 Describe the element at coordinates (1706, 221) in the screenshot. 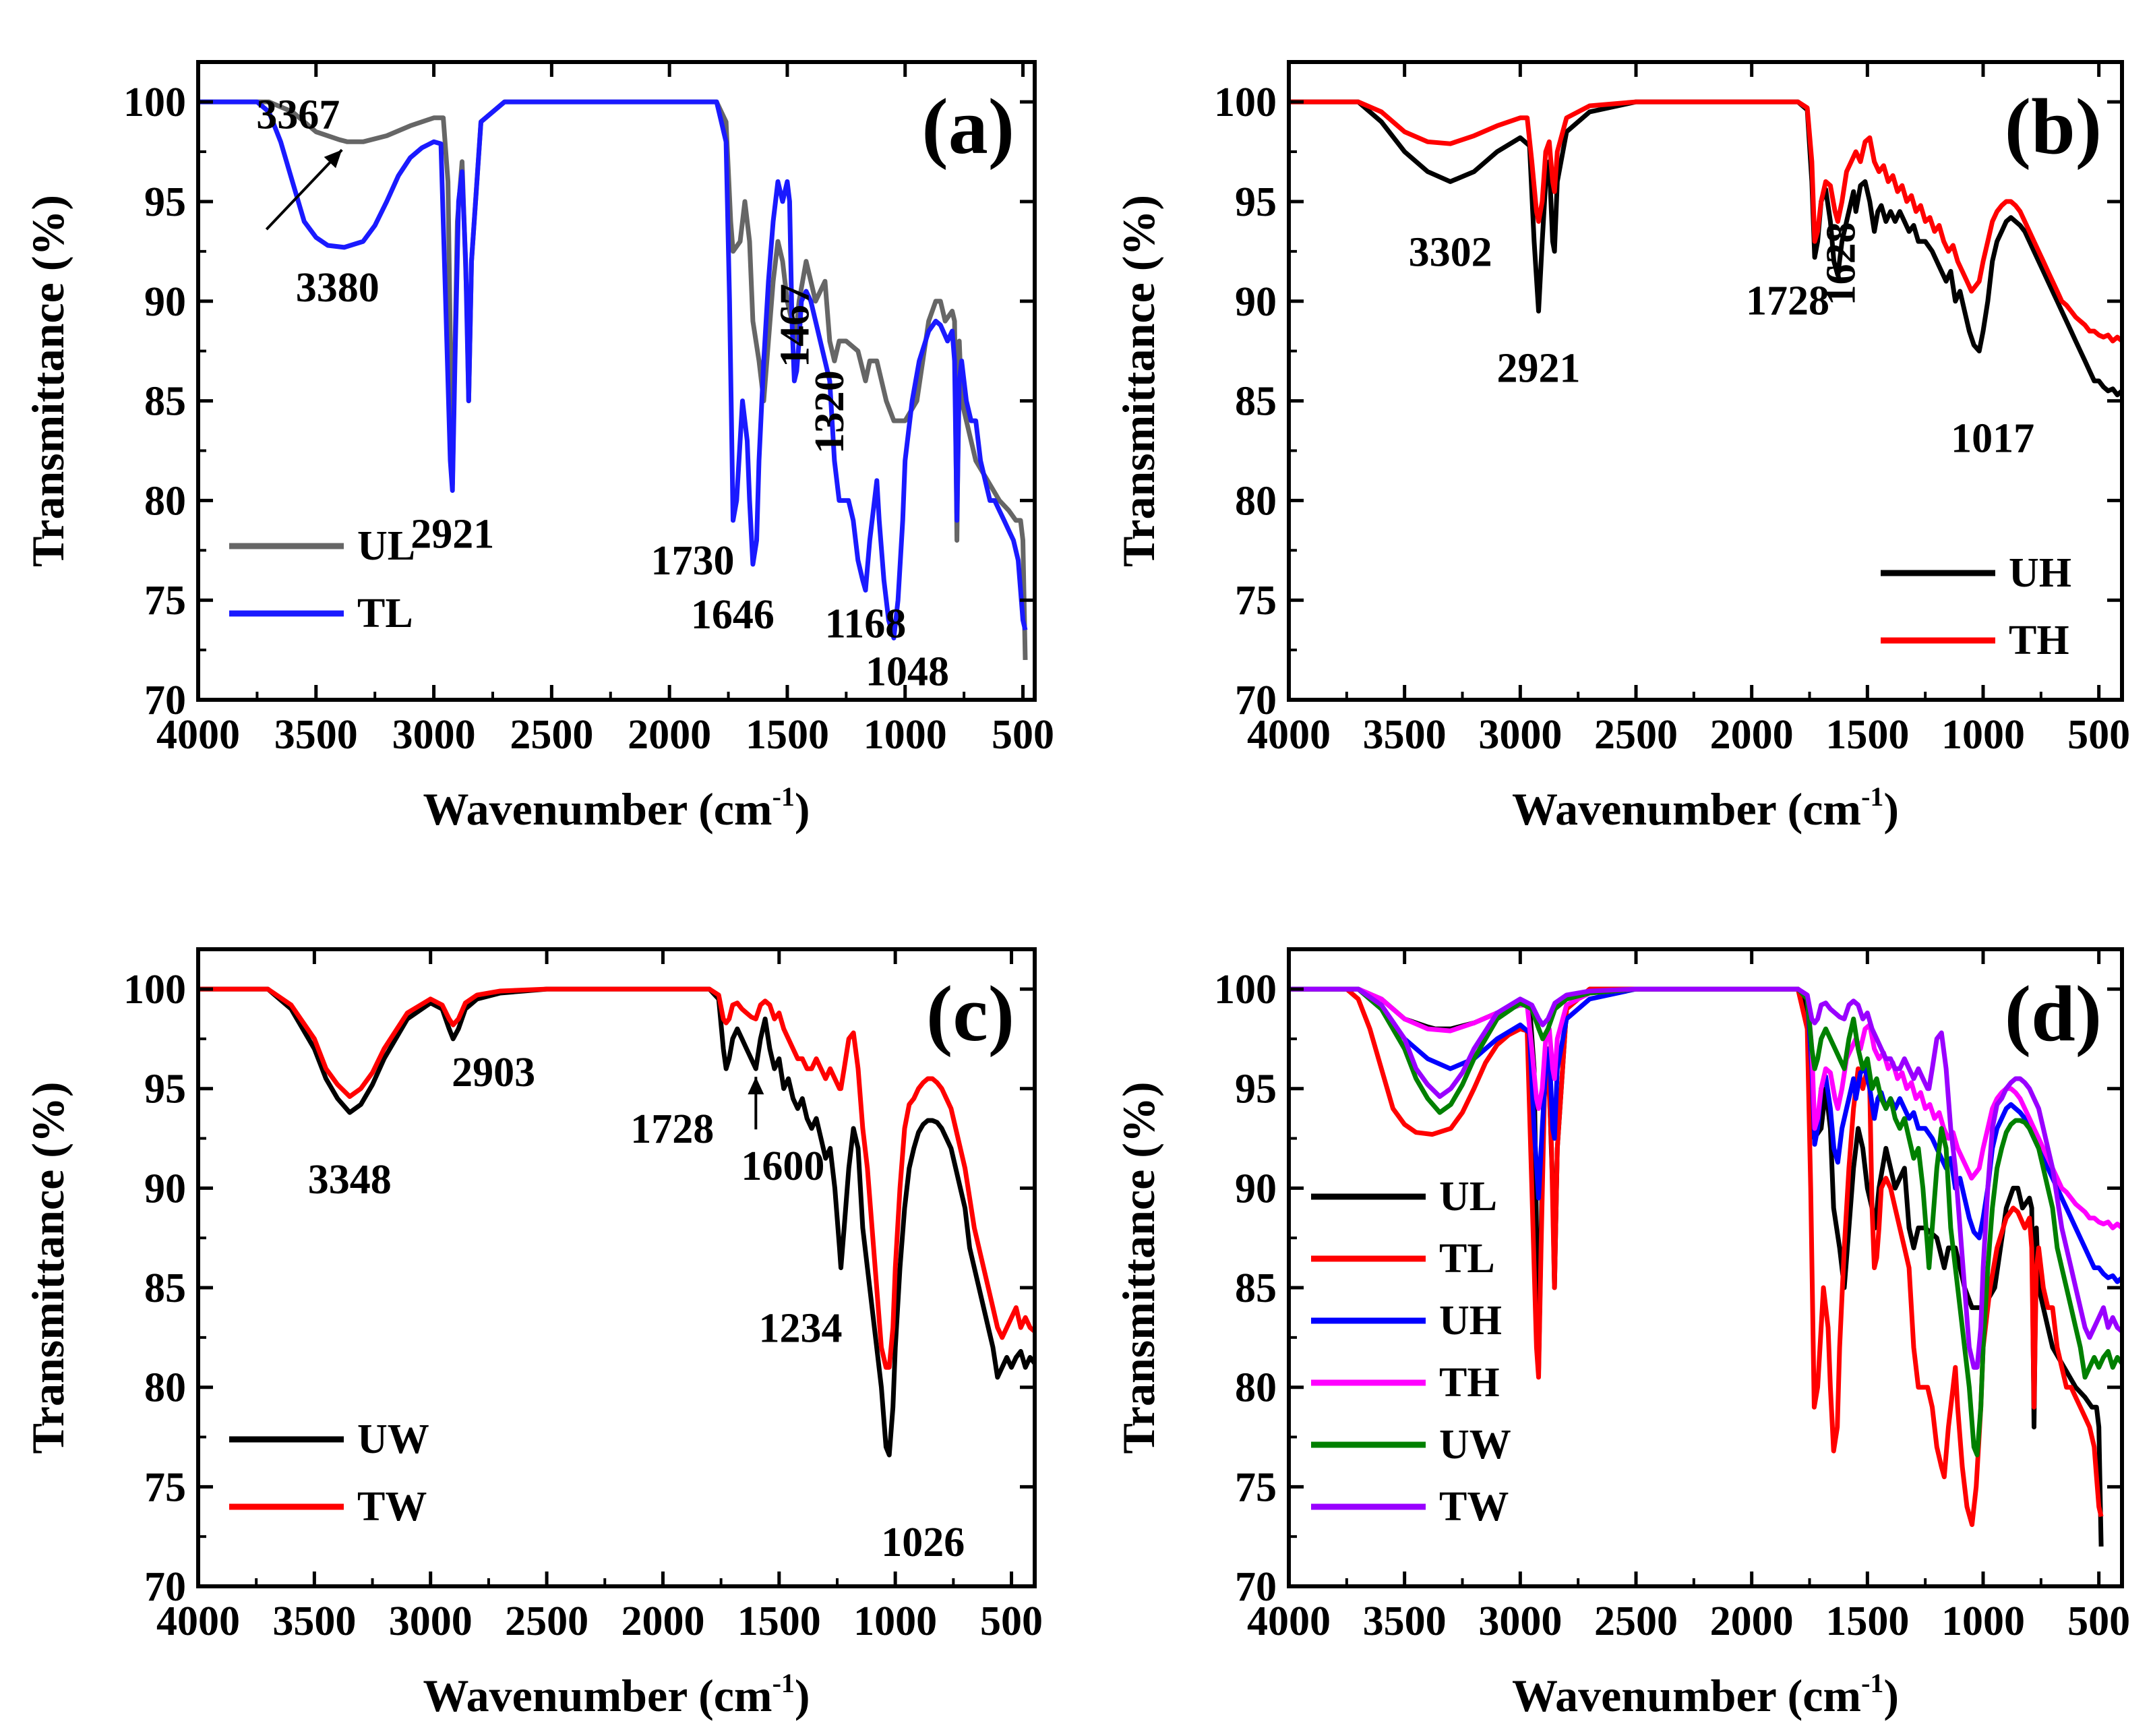

I see `series-line-th` at that location.